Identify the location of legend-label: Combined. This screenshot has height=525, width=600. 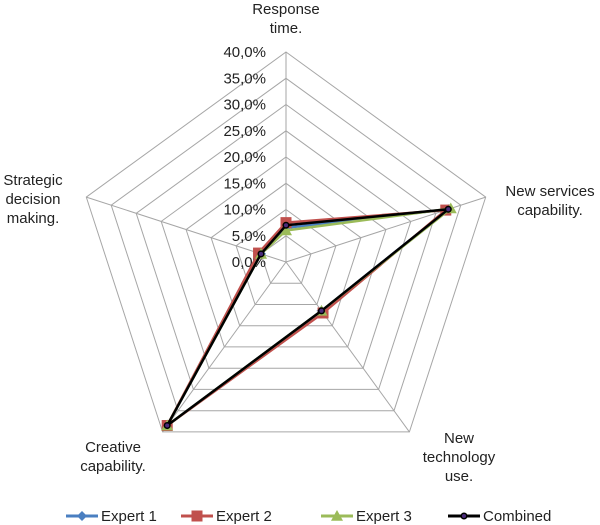
(517, 516).